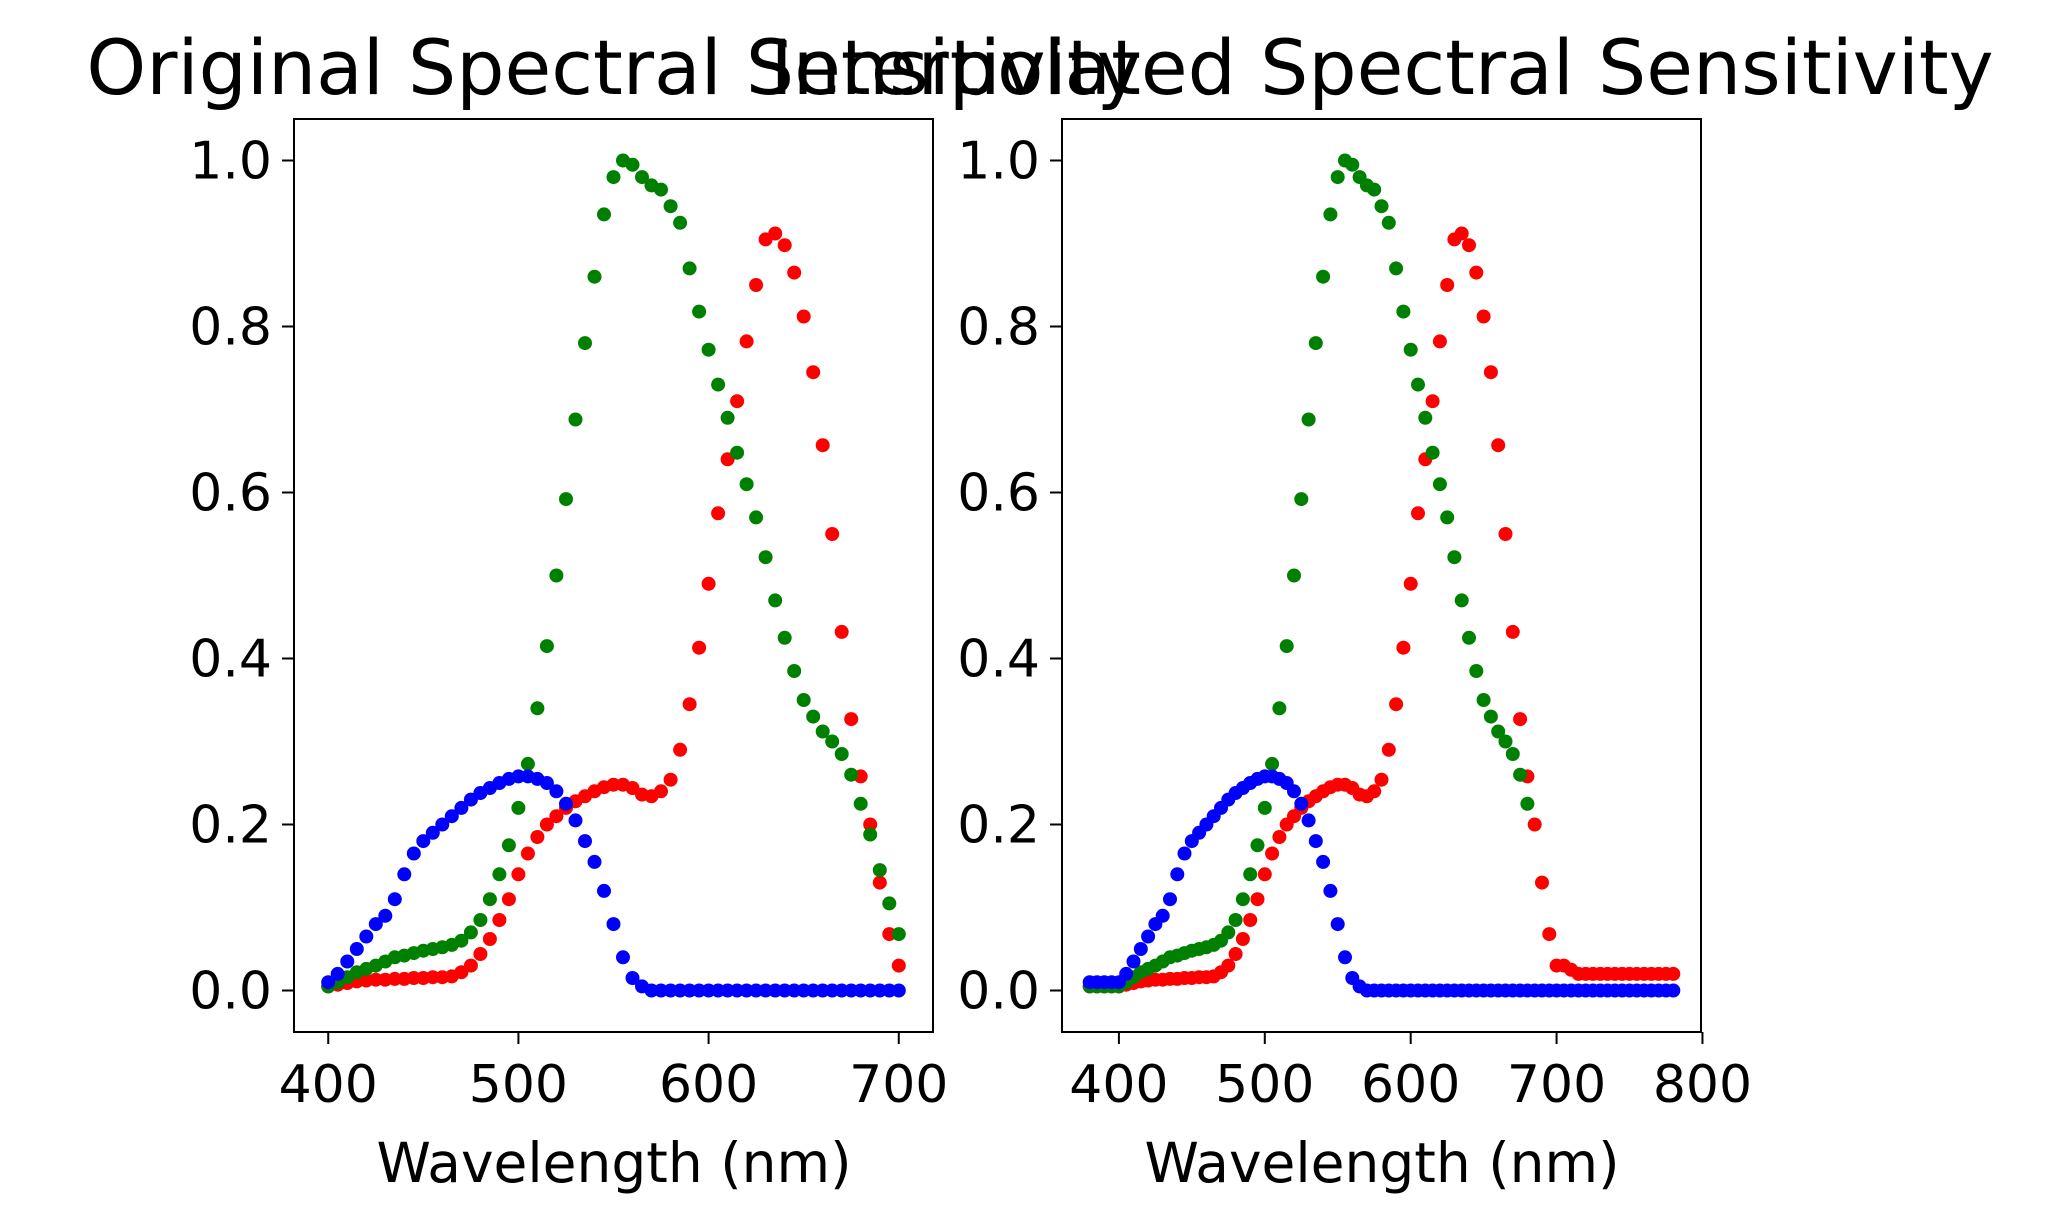 This screenshot has height=1225, width=2071. I want to click on x-axis-label: Wavelength (nm), so click(613, 1163).